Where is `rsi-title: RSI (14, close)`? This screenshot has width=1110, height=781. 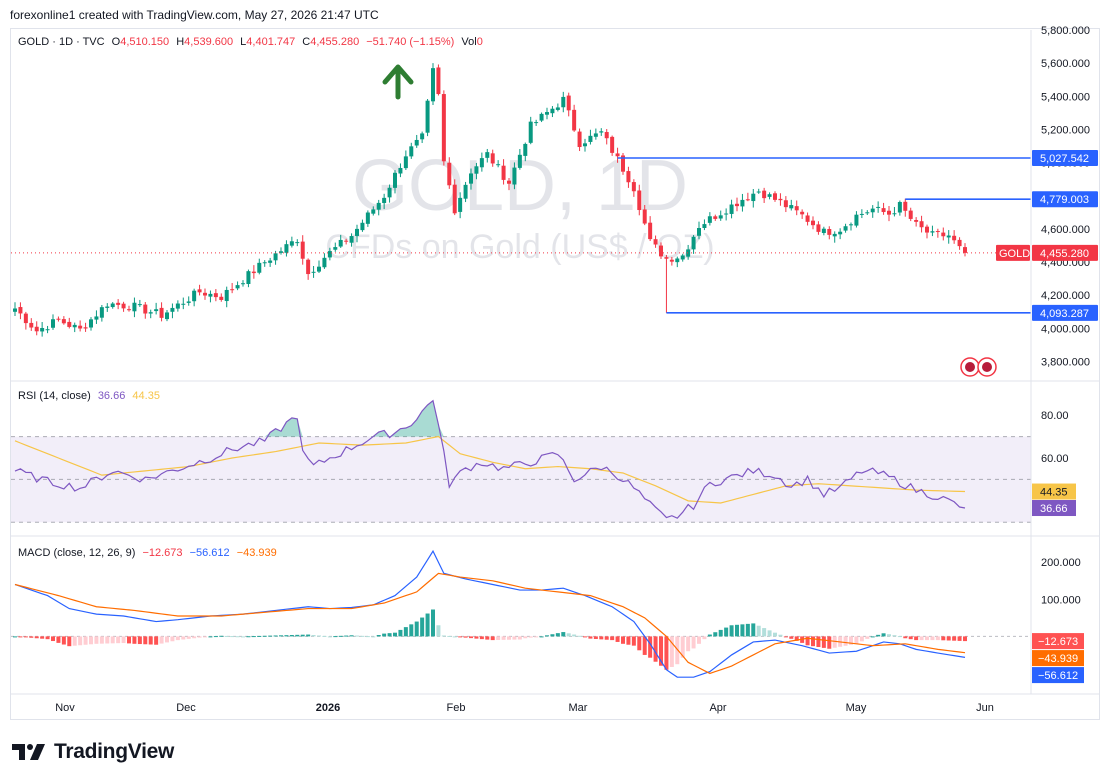 rsi-title: RSI (14, close) is located at coordinates (54, 396).